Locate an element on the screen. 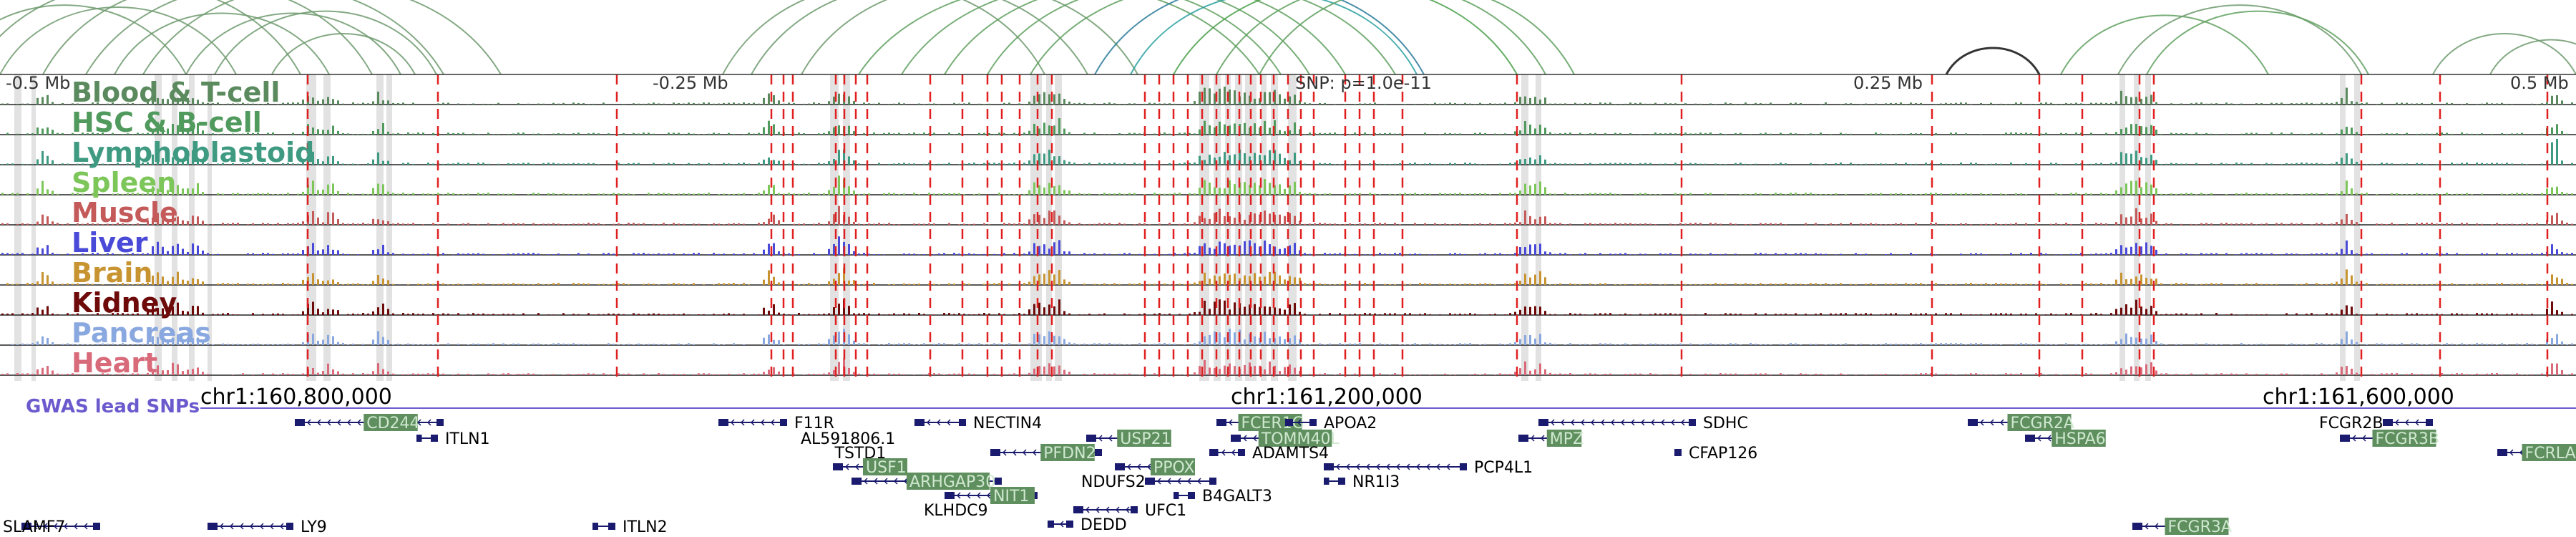  gene-label-bg is located at coordinates (1173, 466).